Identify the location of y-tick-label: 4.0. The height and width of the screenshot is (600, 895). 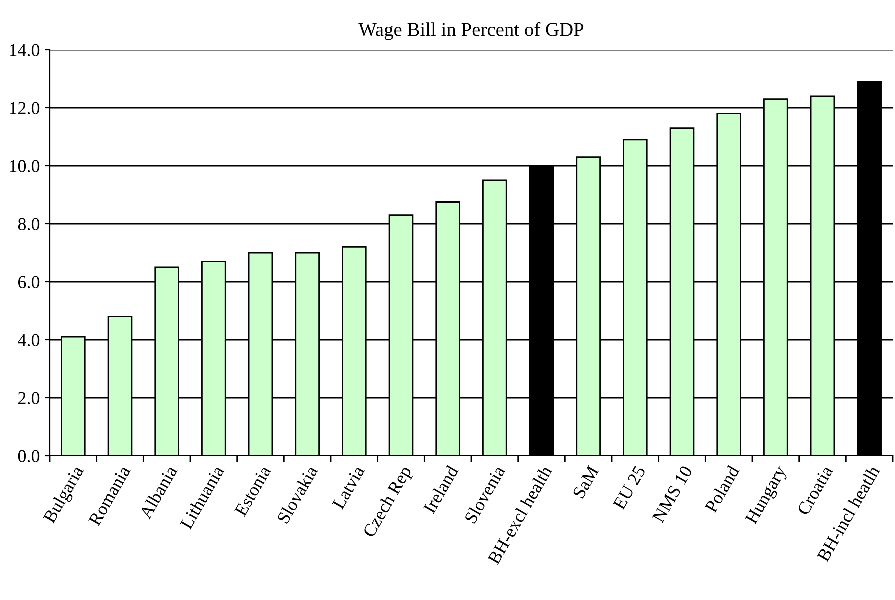
(29, 340).